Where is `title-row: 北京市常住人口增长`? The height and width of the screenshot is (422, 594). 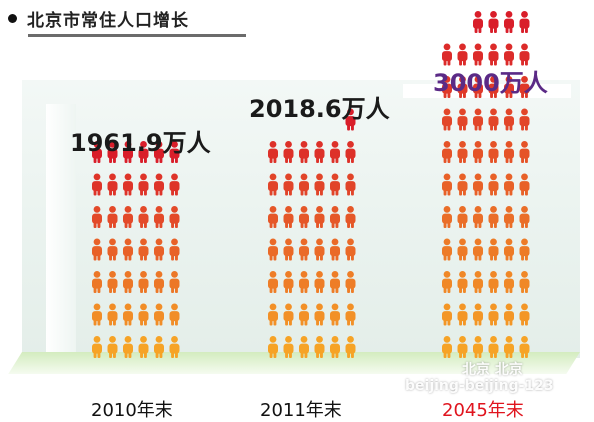
title-row: 北京市常住人口增长 is located at coordinates (98, 18).